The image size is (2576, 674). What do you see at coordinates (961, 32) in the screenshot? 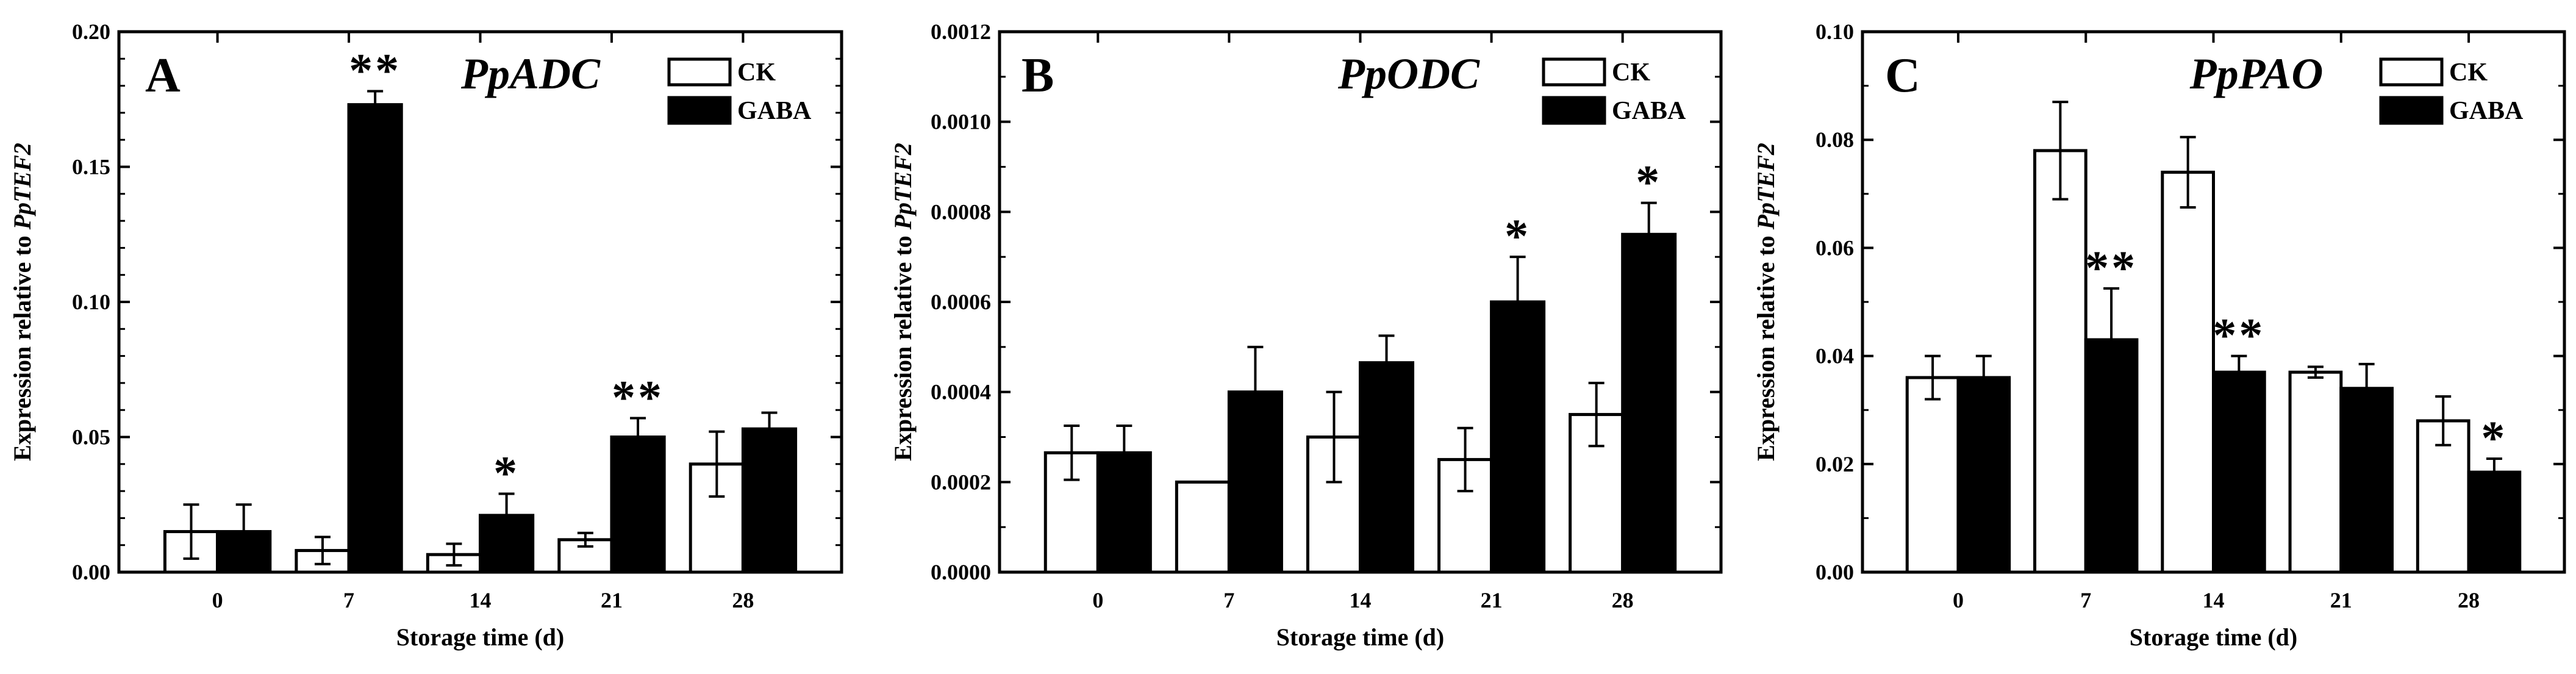
I see `y-tick-label: 0.0012` at bounding box center [961, 32].